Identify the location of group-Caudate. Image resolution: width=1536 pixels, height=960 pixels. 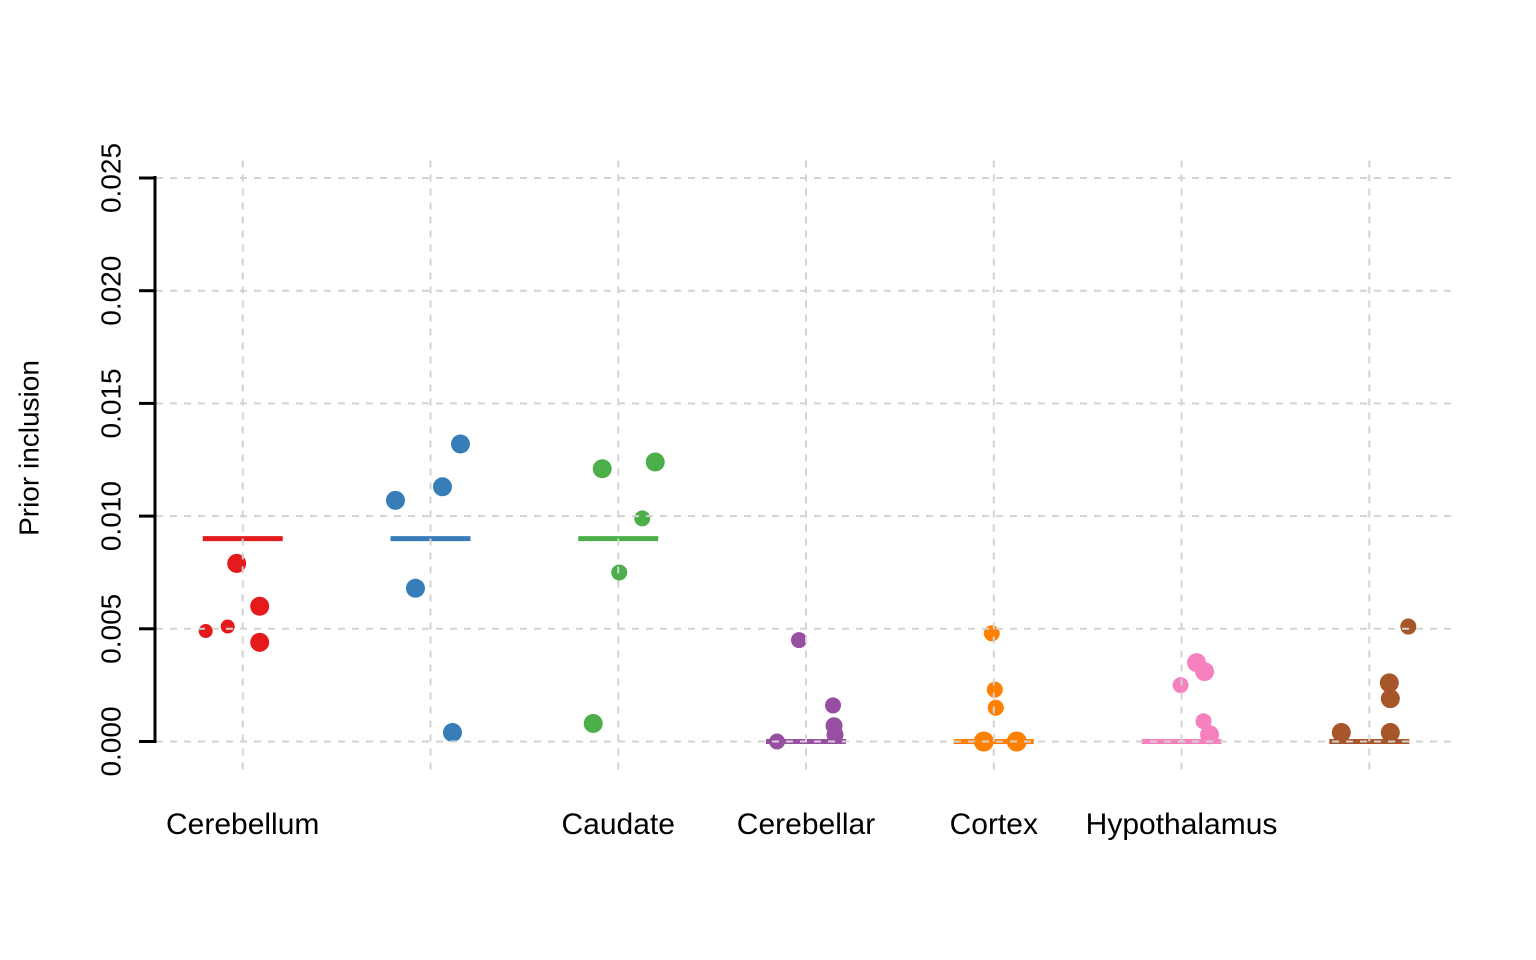
(621, 592).